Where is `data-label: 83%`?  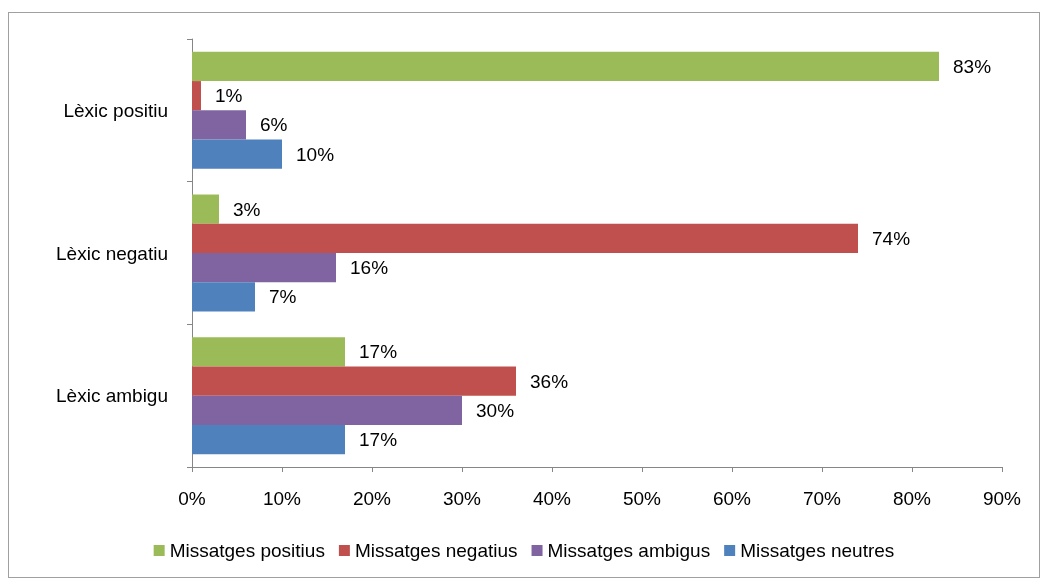 data-label: 83% is located at coordinates (972, 66).